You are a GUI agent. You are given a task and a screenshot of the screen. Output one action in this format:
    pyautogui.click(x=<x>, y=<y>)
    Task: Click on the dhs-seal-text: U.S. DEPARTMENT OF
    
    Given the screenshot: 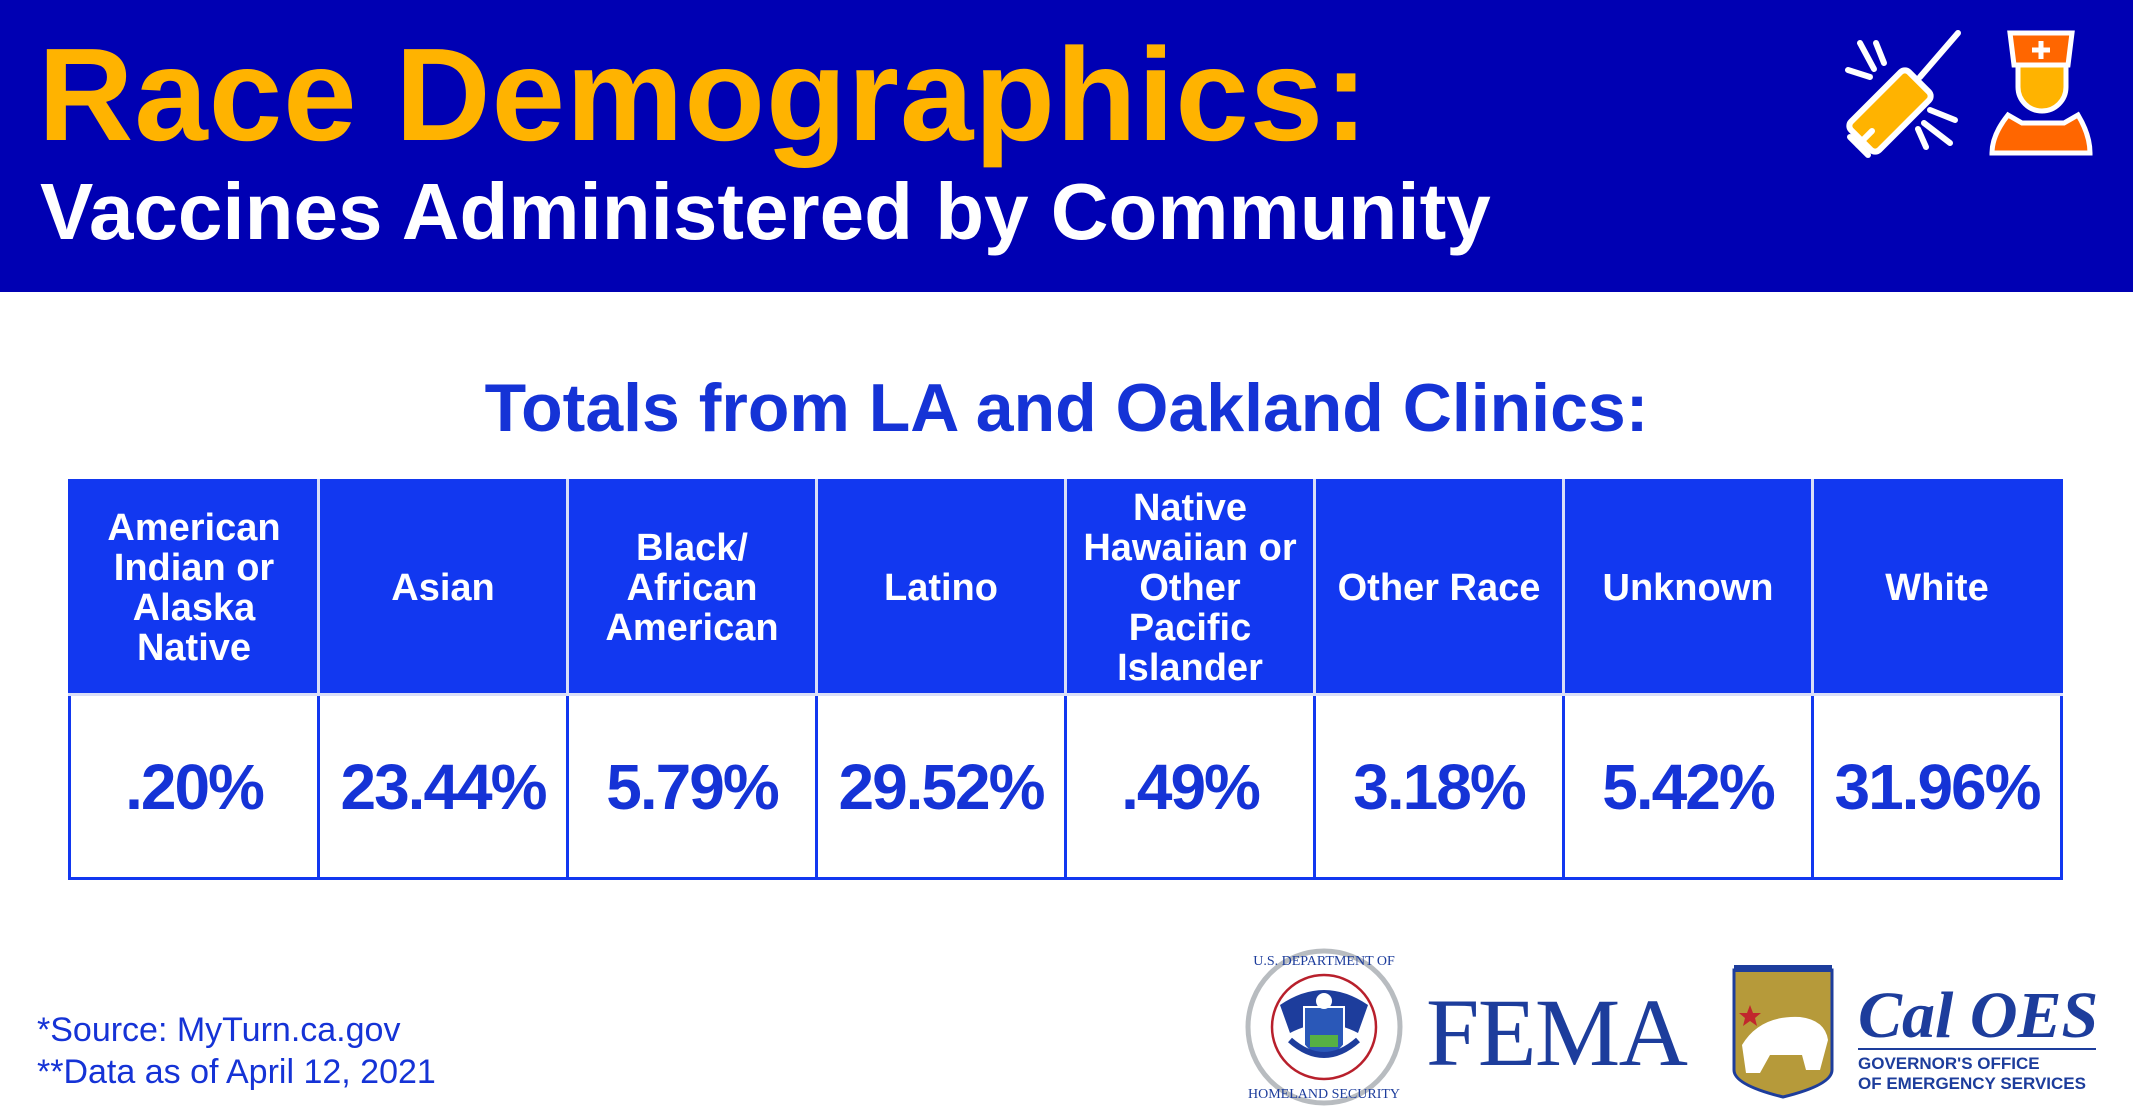 What is the action you would take?
    pyautogui.click(x=1324, y=961)
    